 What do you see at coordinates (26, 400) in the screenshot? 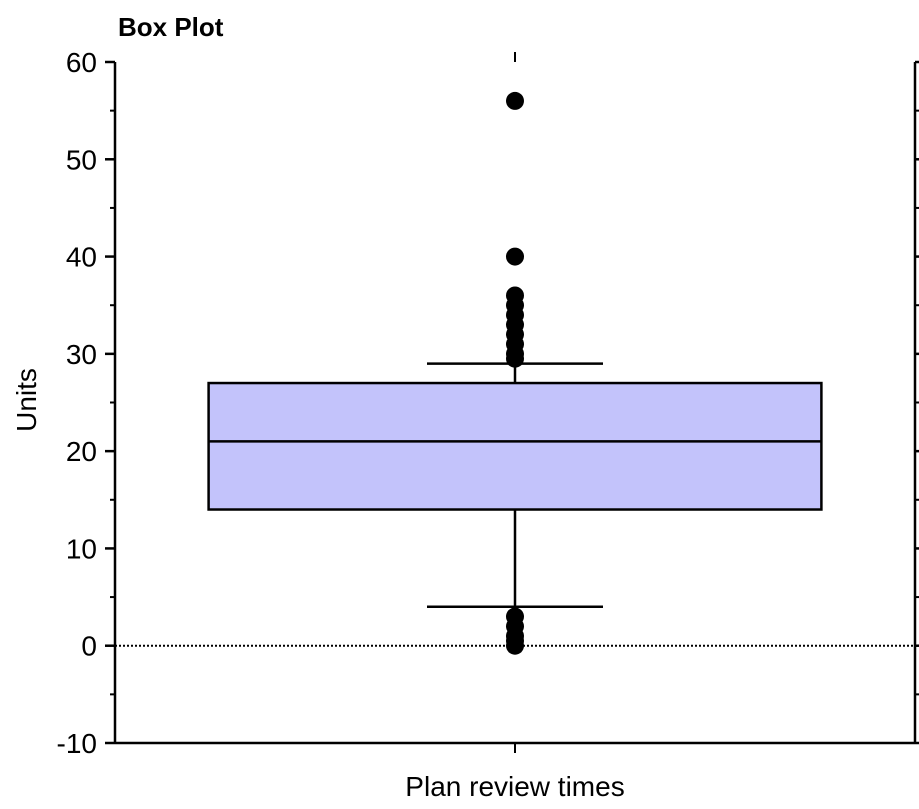
I see `y-axis-label: Units` at bounding box center [26, 400].